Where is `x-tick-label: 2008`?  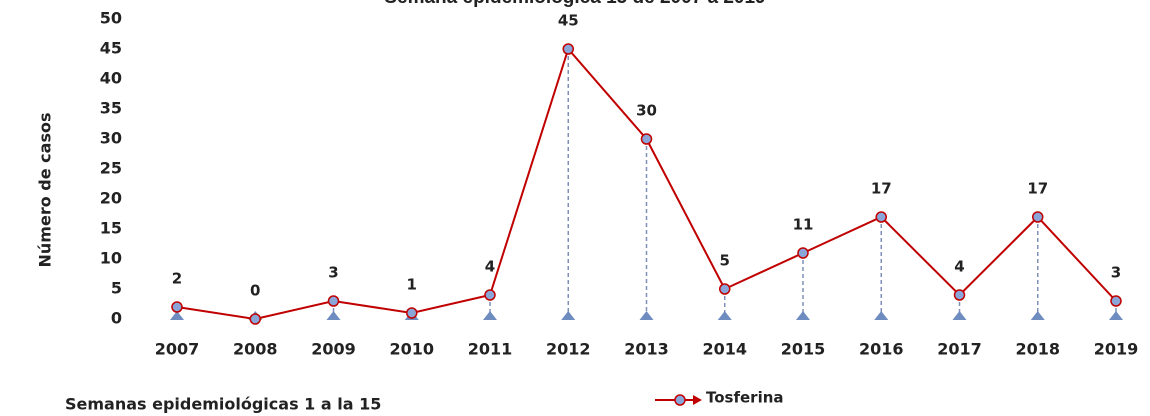 x-tick-label: 2008 is located at coordinates (255, 349).